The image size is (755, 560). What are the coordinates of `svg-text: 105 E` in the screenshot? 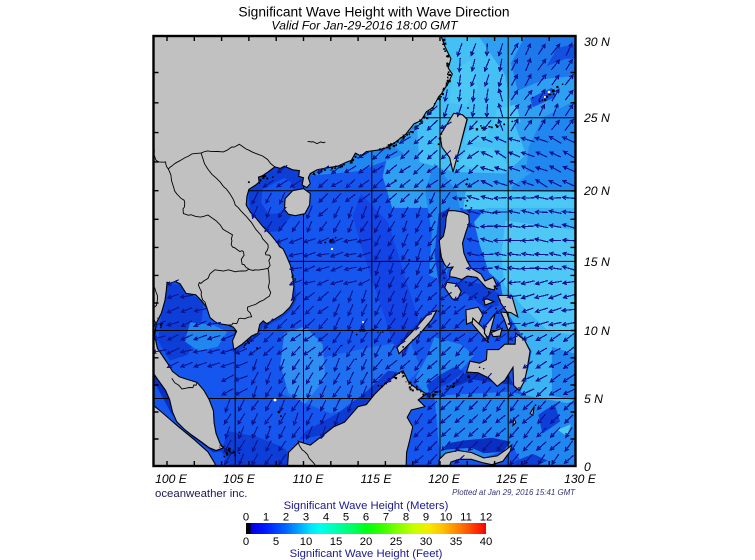 It's located at (239, 479).